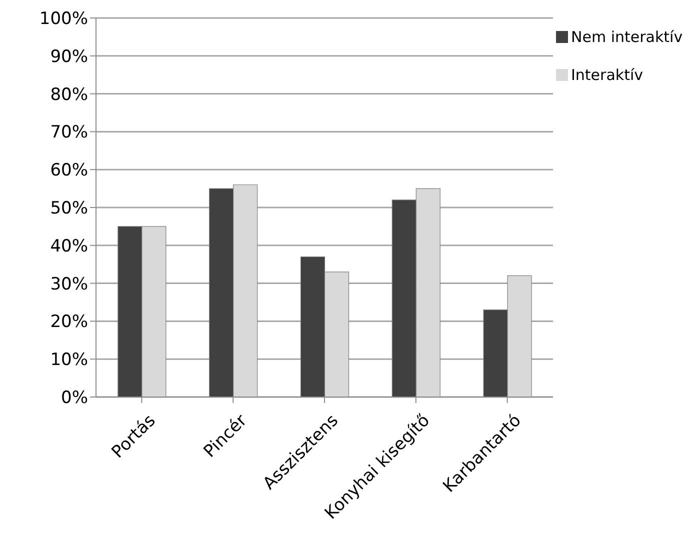 This screenshot has height=547, width=695. Describe the element at coordinates (63, 19) in the screenshot. I see `y-tick-label: 100%` at that location.